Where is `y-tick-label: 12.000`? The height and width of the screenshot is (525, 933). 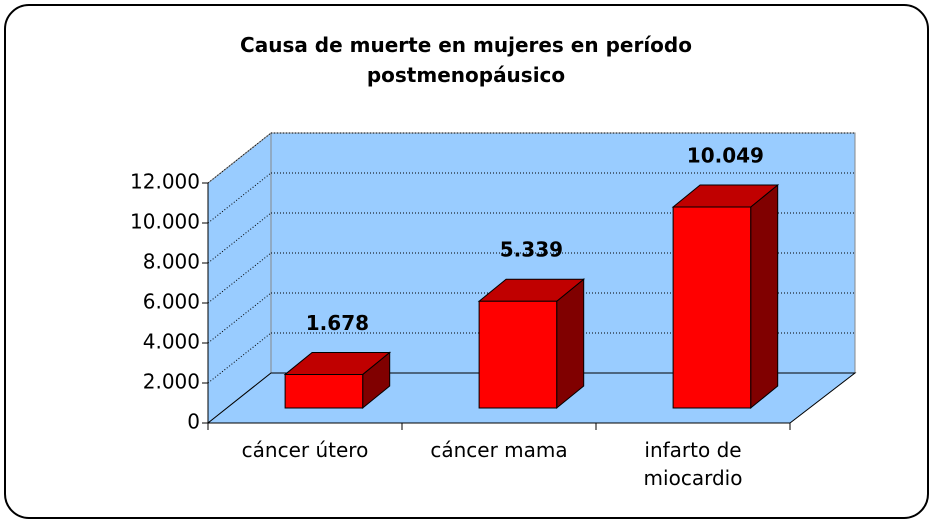 y-tick-label: 12.000 is located at coordinates (165, 182).